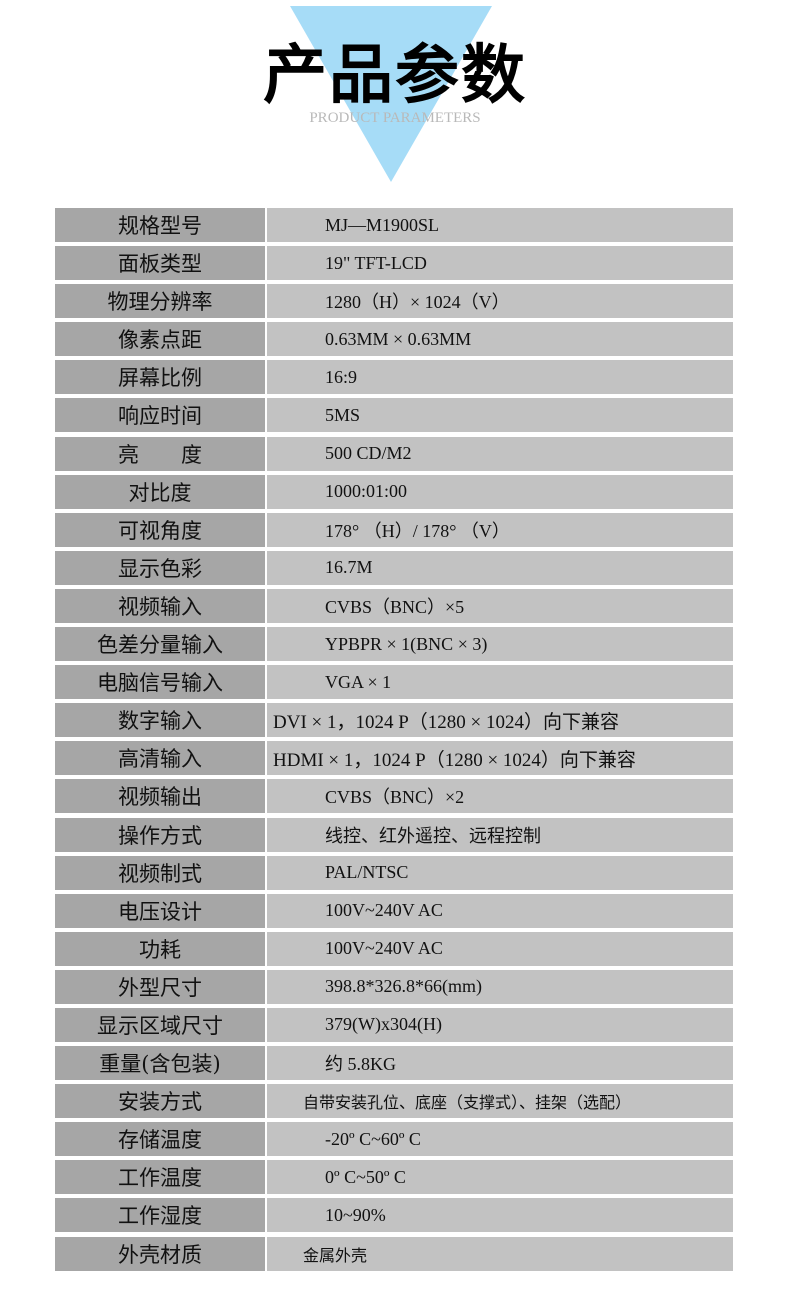 The image size is (790, 1301). I want to click on table-row: 安装方式 自带安装孔位、底座（支撑式）、挂架（选配）, so click(394, 1101).